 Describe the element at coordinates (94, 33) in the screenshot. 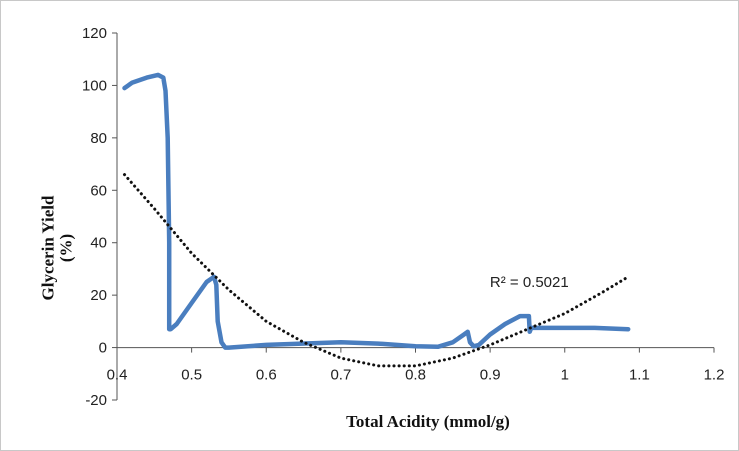

I see `y-tick-label: 120` at that location.